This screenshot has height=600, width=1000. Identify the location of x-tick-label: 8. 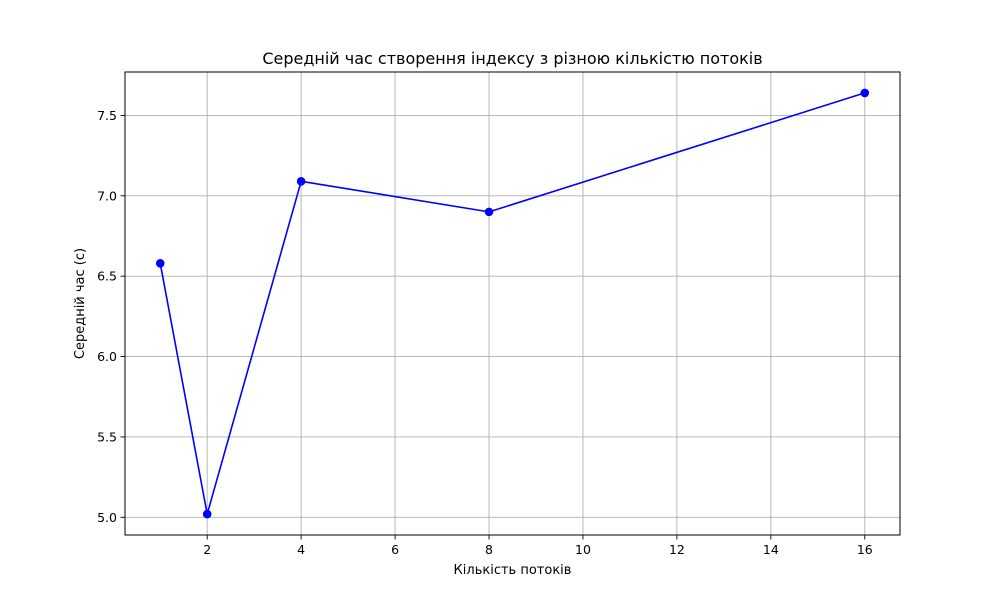
(489, 549).